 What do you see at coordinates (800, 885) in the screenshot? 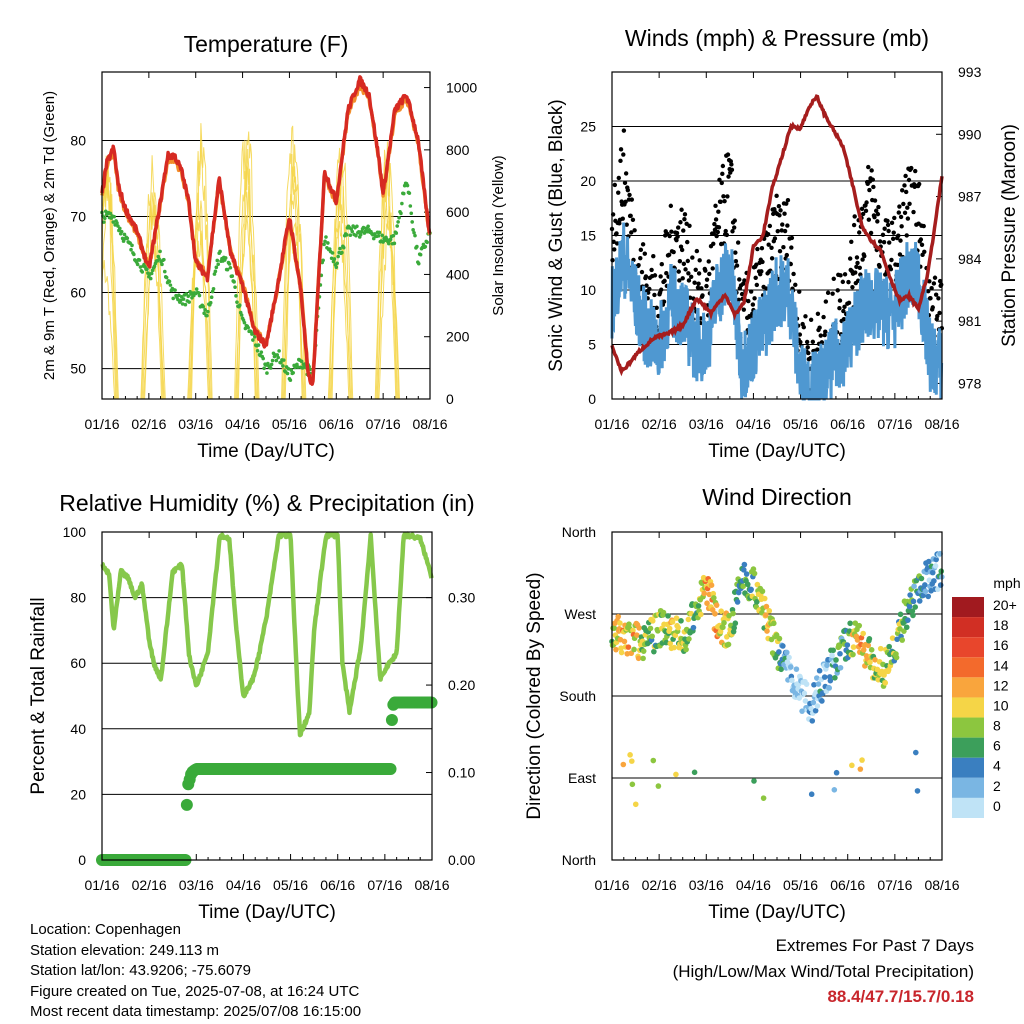
I see `x-tick-label: 05/16` at bounding box center [800, 885].